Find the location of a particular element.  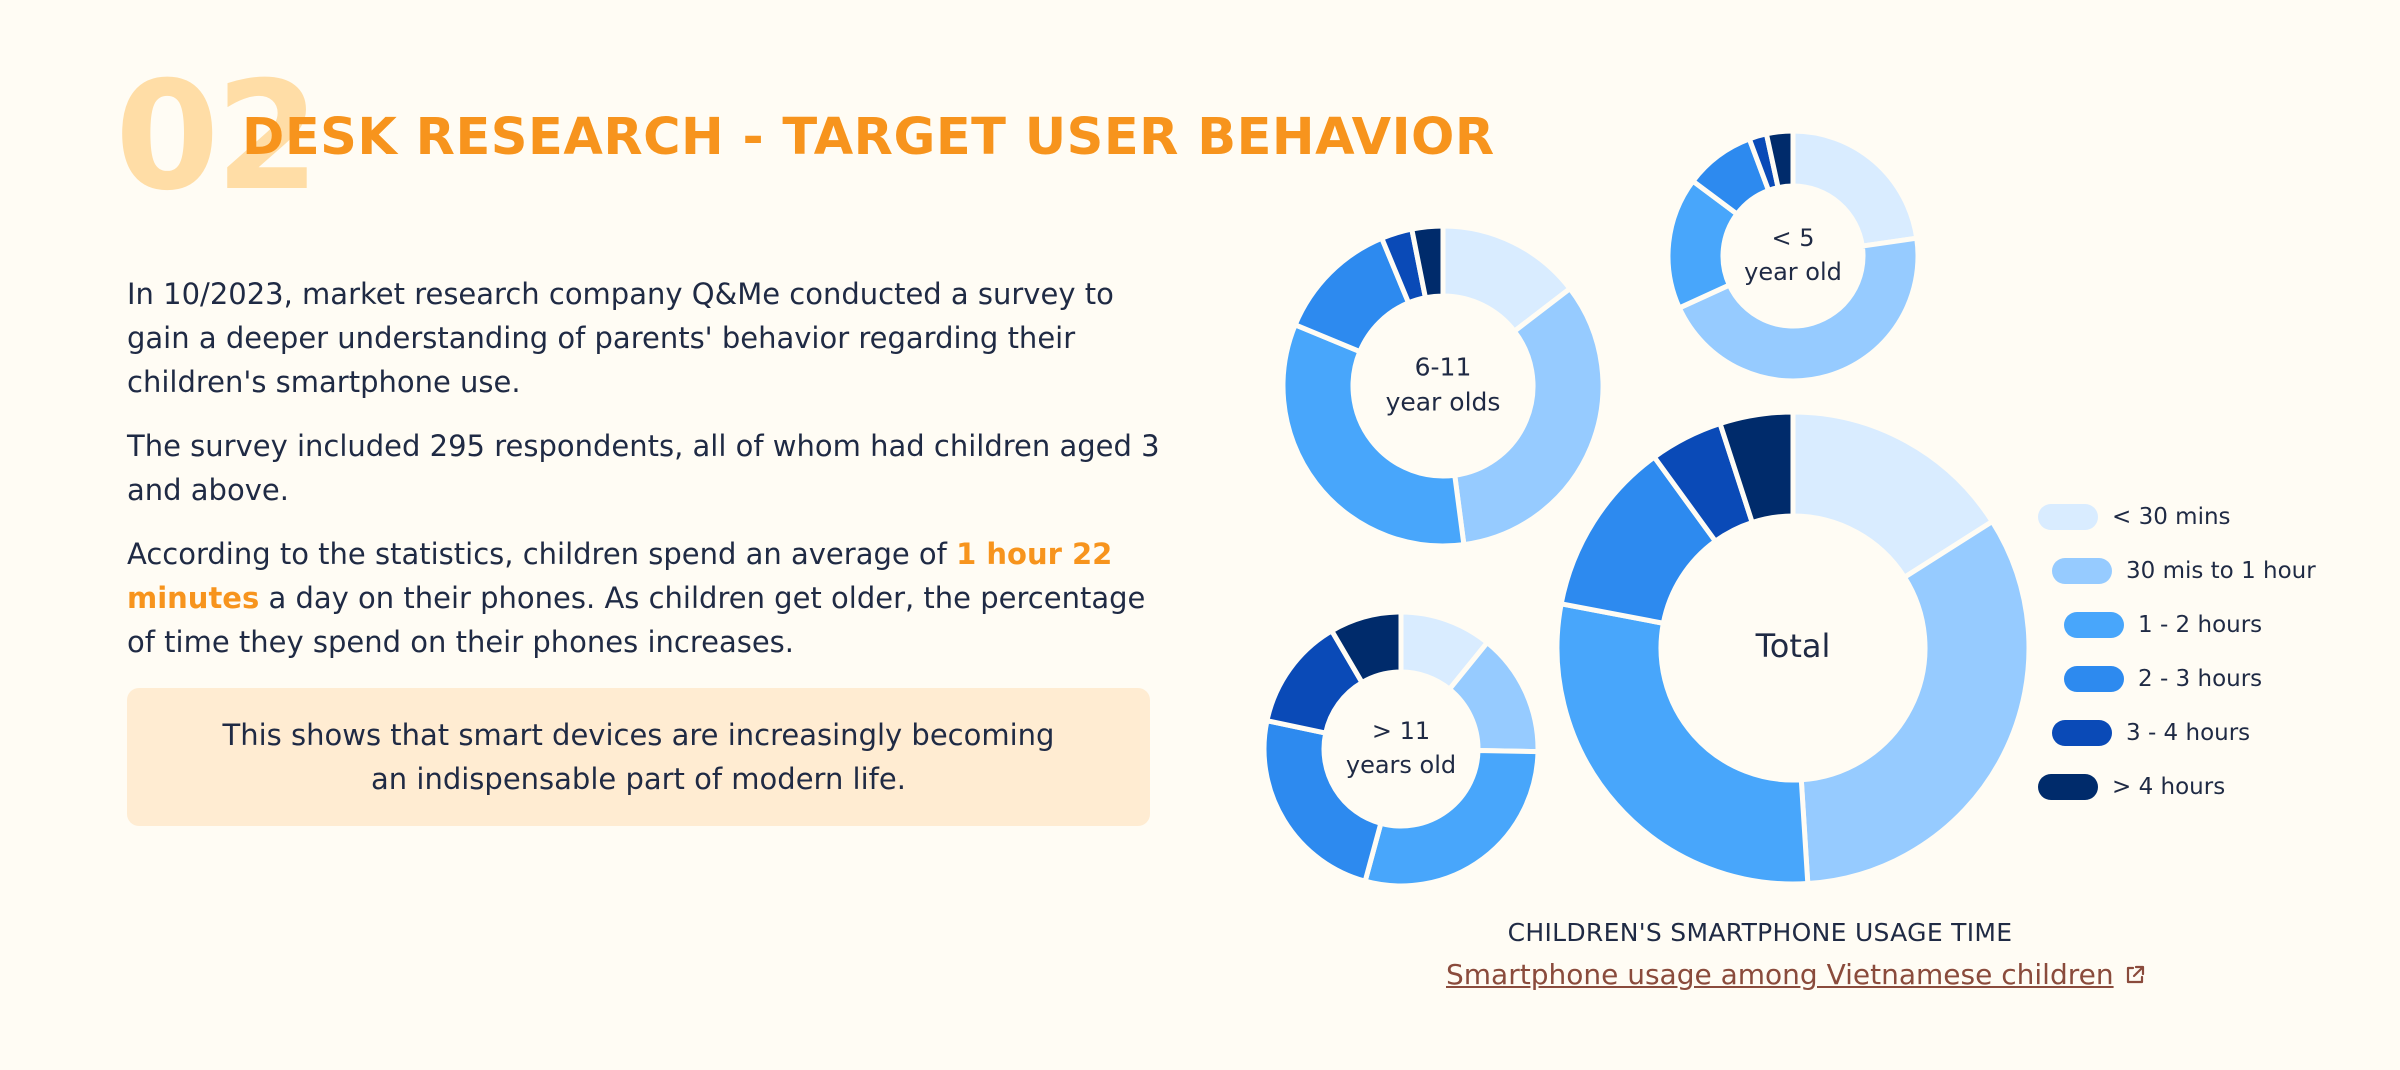

donut-center-label: 6-11 is located at coordinates (1443, 367).